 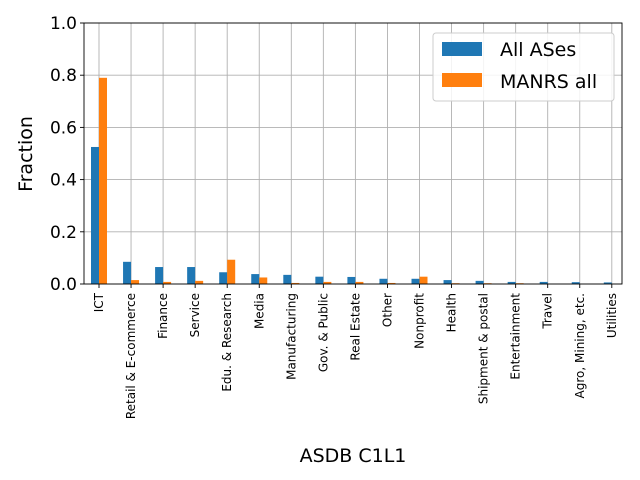 I want to click on x-tick-label-gov-public: Gov. & Public, so click(x=323, y=332).